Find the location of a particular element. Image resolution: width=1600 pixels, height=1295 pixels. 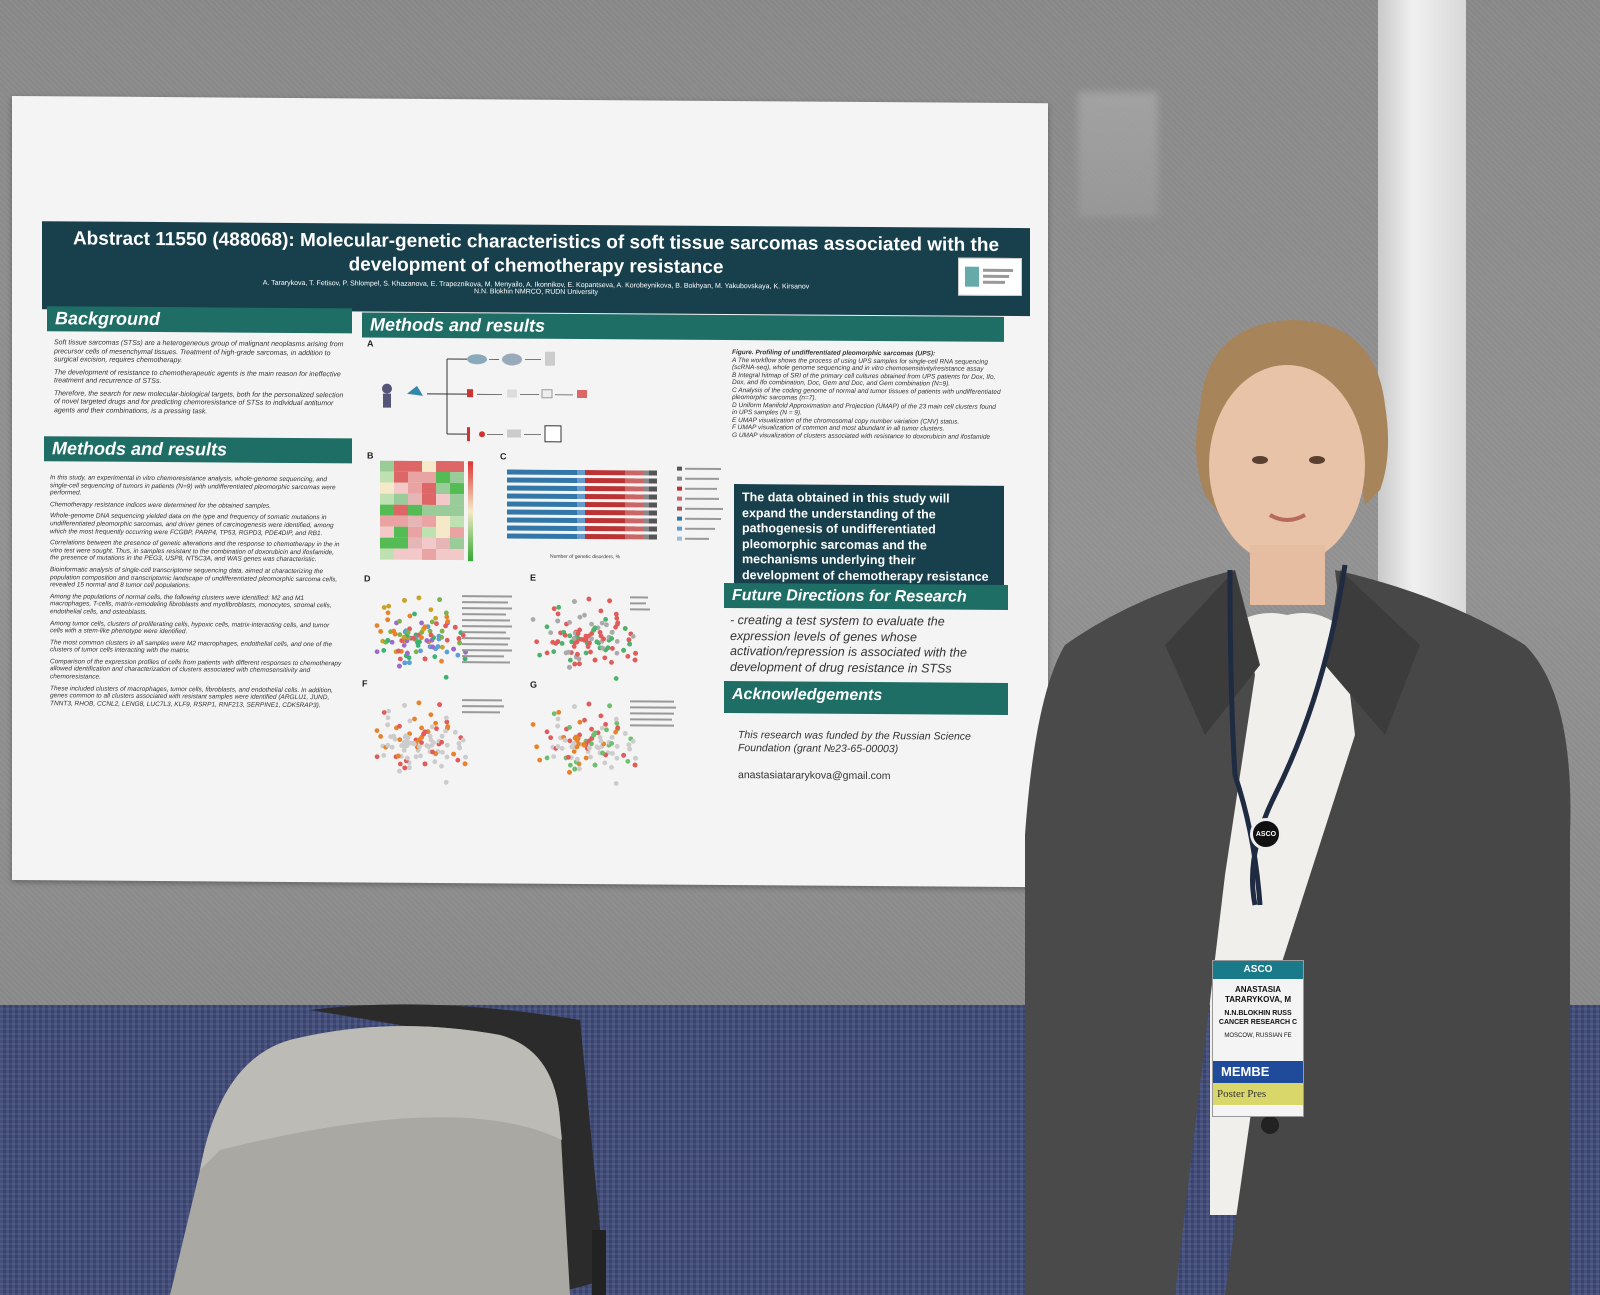

blurred-sign is located at coordinates (1118, 154).